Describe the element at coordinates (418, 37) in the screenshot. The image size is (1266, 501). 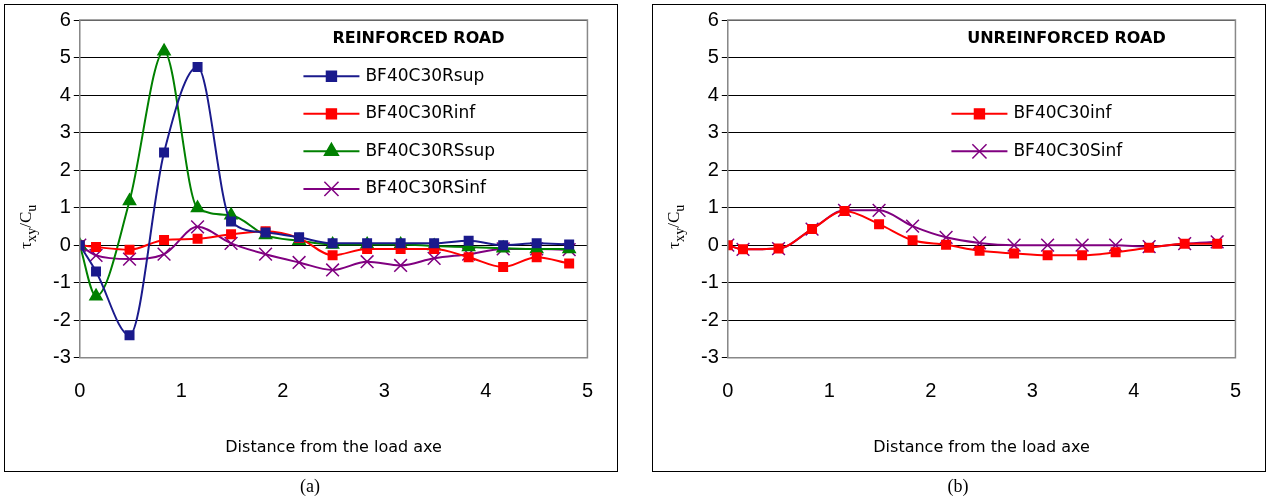
I see `text: REINFORCED ROAD` at that location.